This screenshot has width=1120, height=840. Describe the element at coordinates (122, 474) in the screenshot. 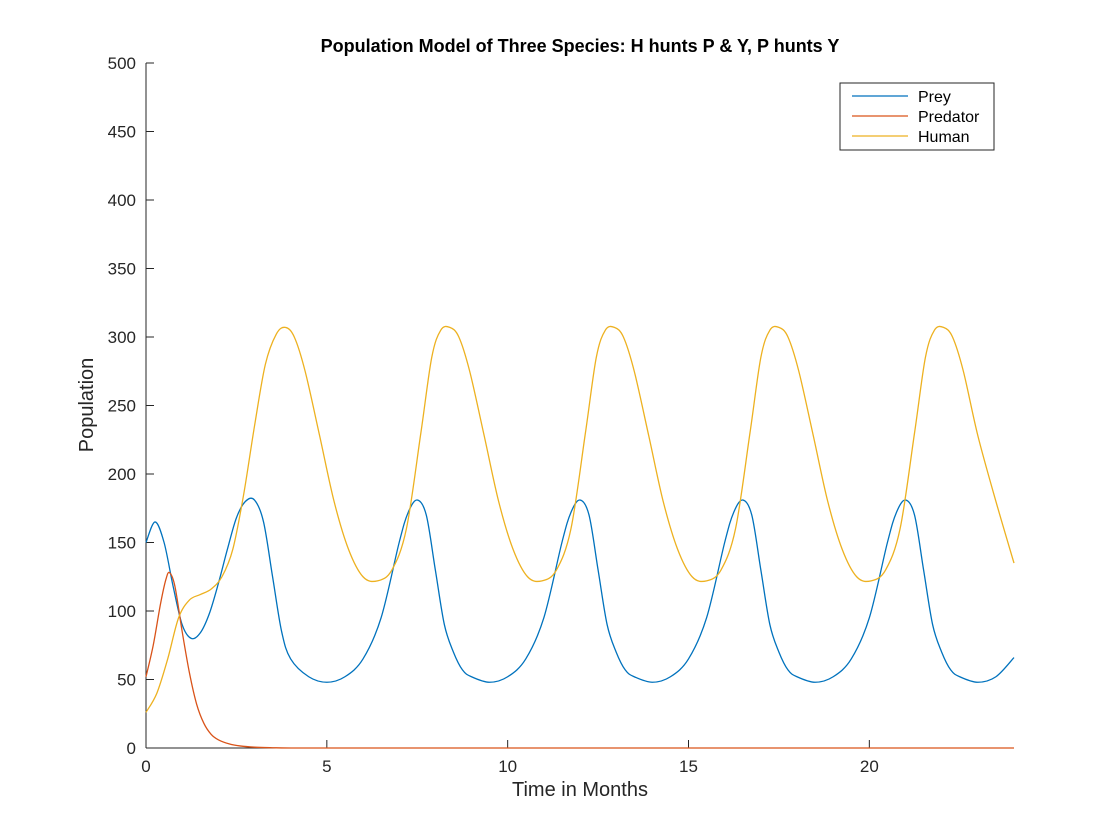

I see `y-tick-label: 200` at that location.